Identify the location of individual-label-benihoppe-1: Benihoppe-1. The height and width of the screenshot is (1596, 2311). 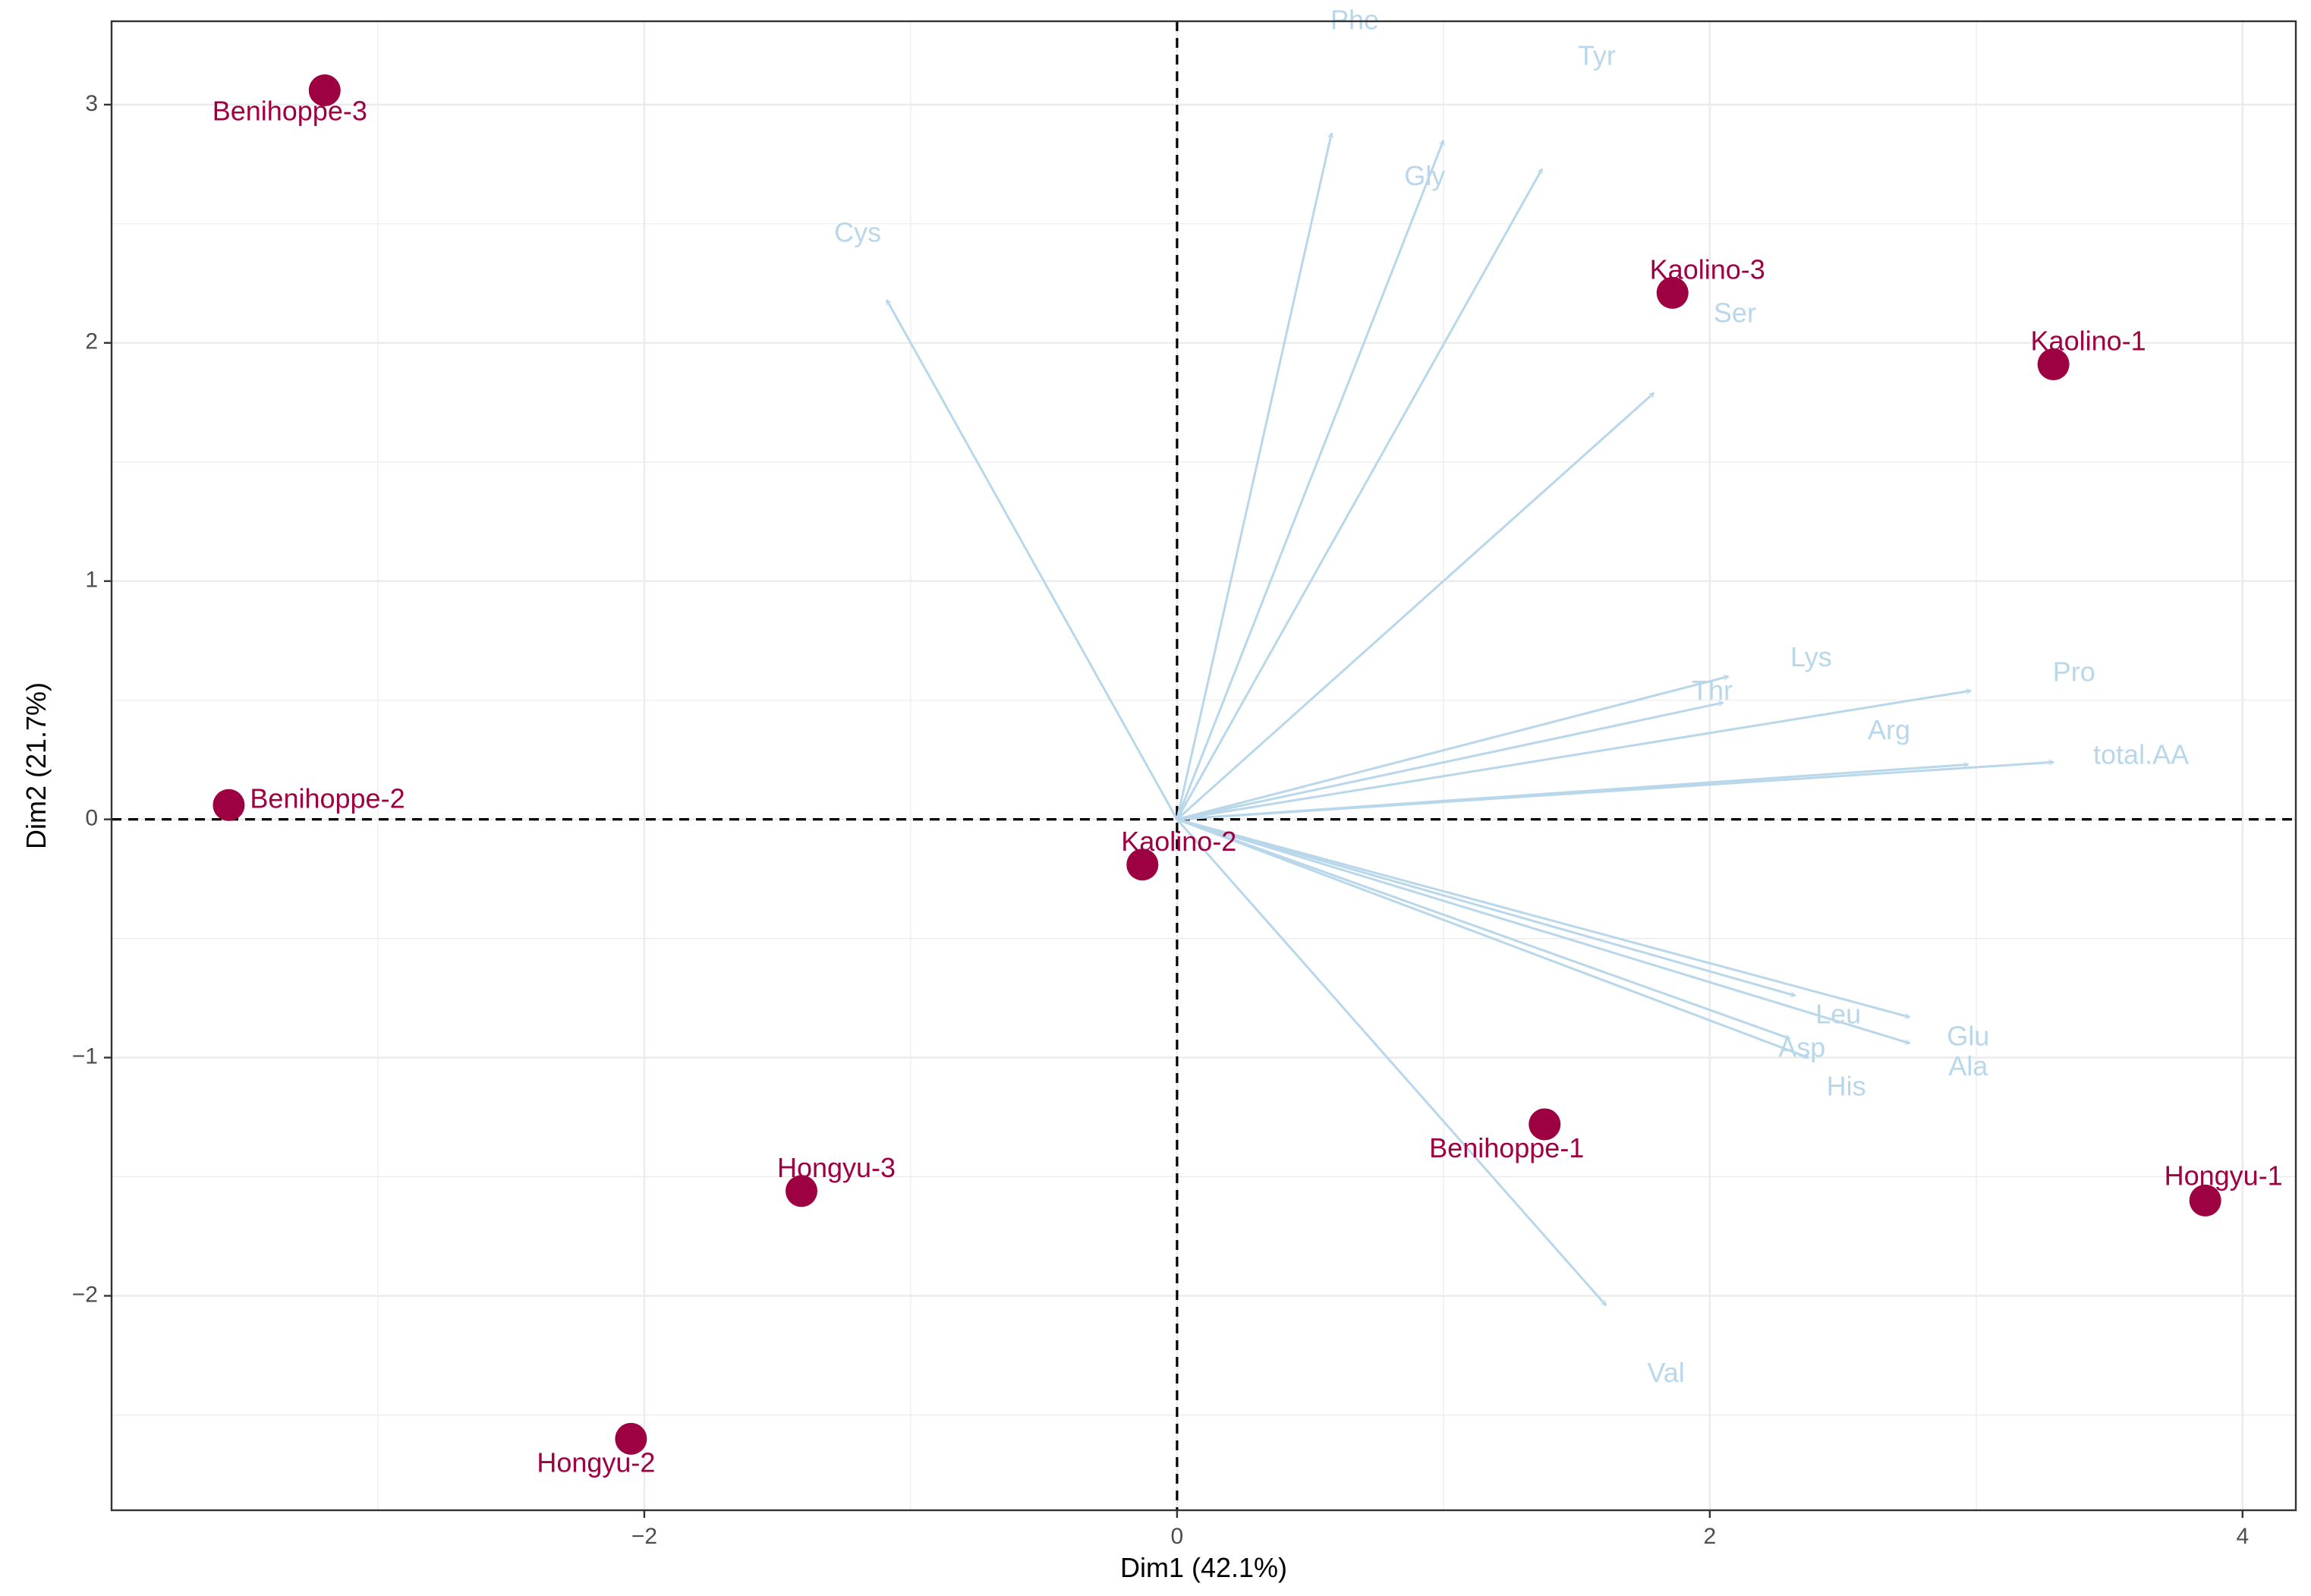
(1506, 1148).